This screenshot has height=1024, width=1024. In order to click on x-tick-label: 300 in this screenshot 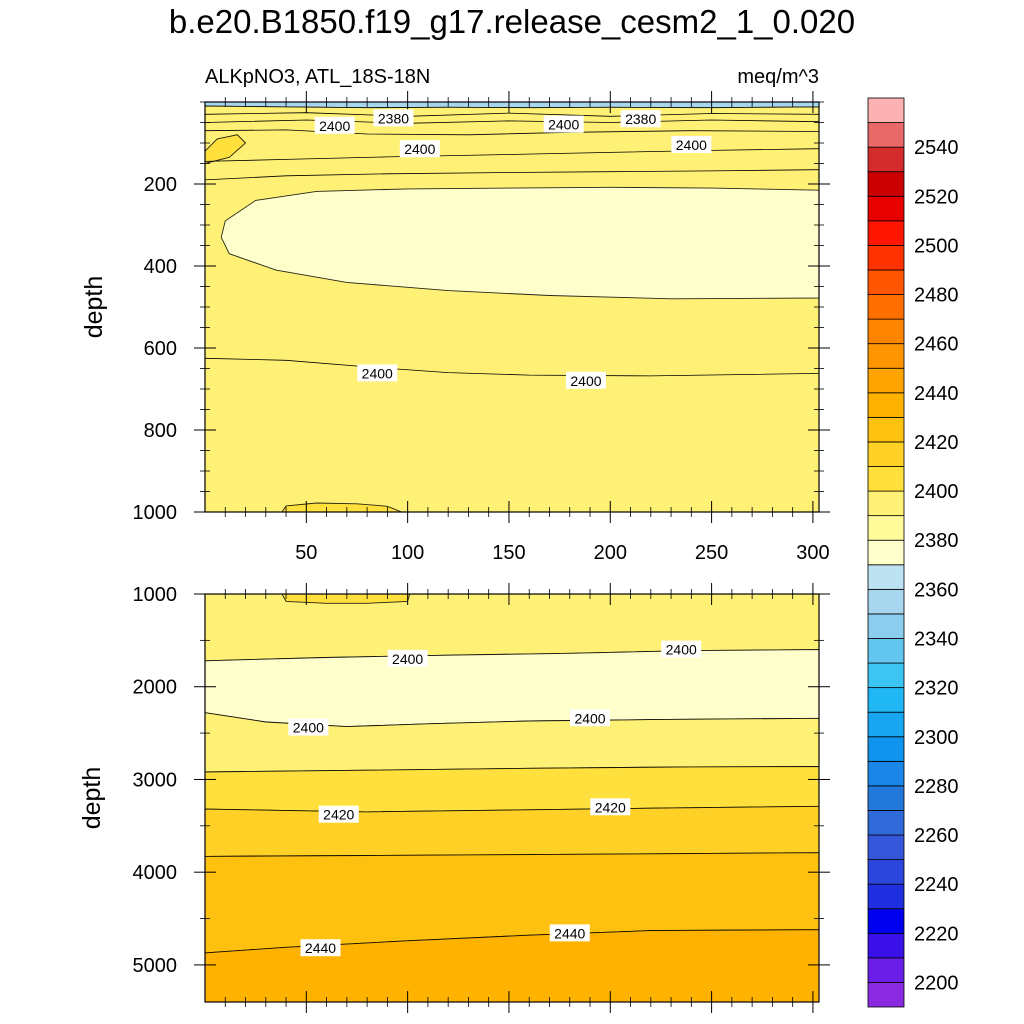, I will do `click(812, 553)`.